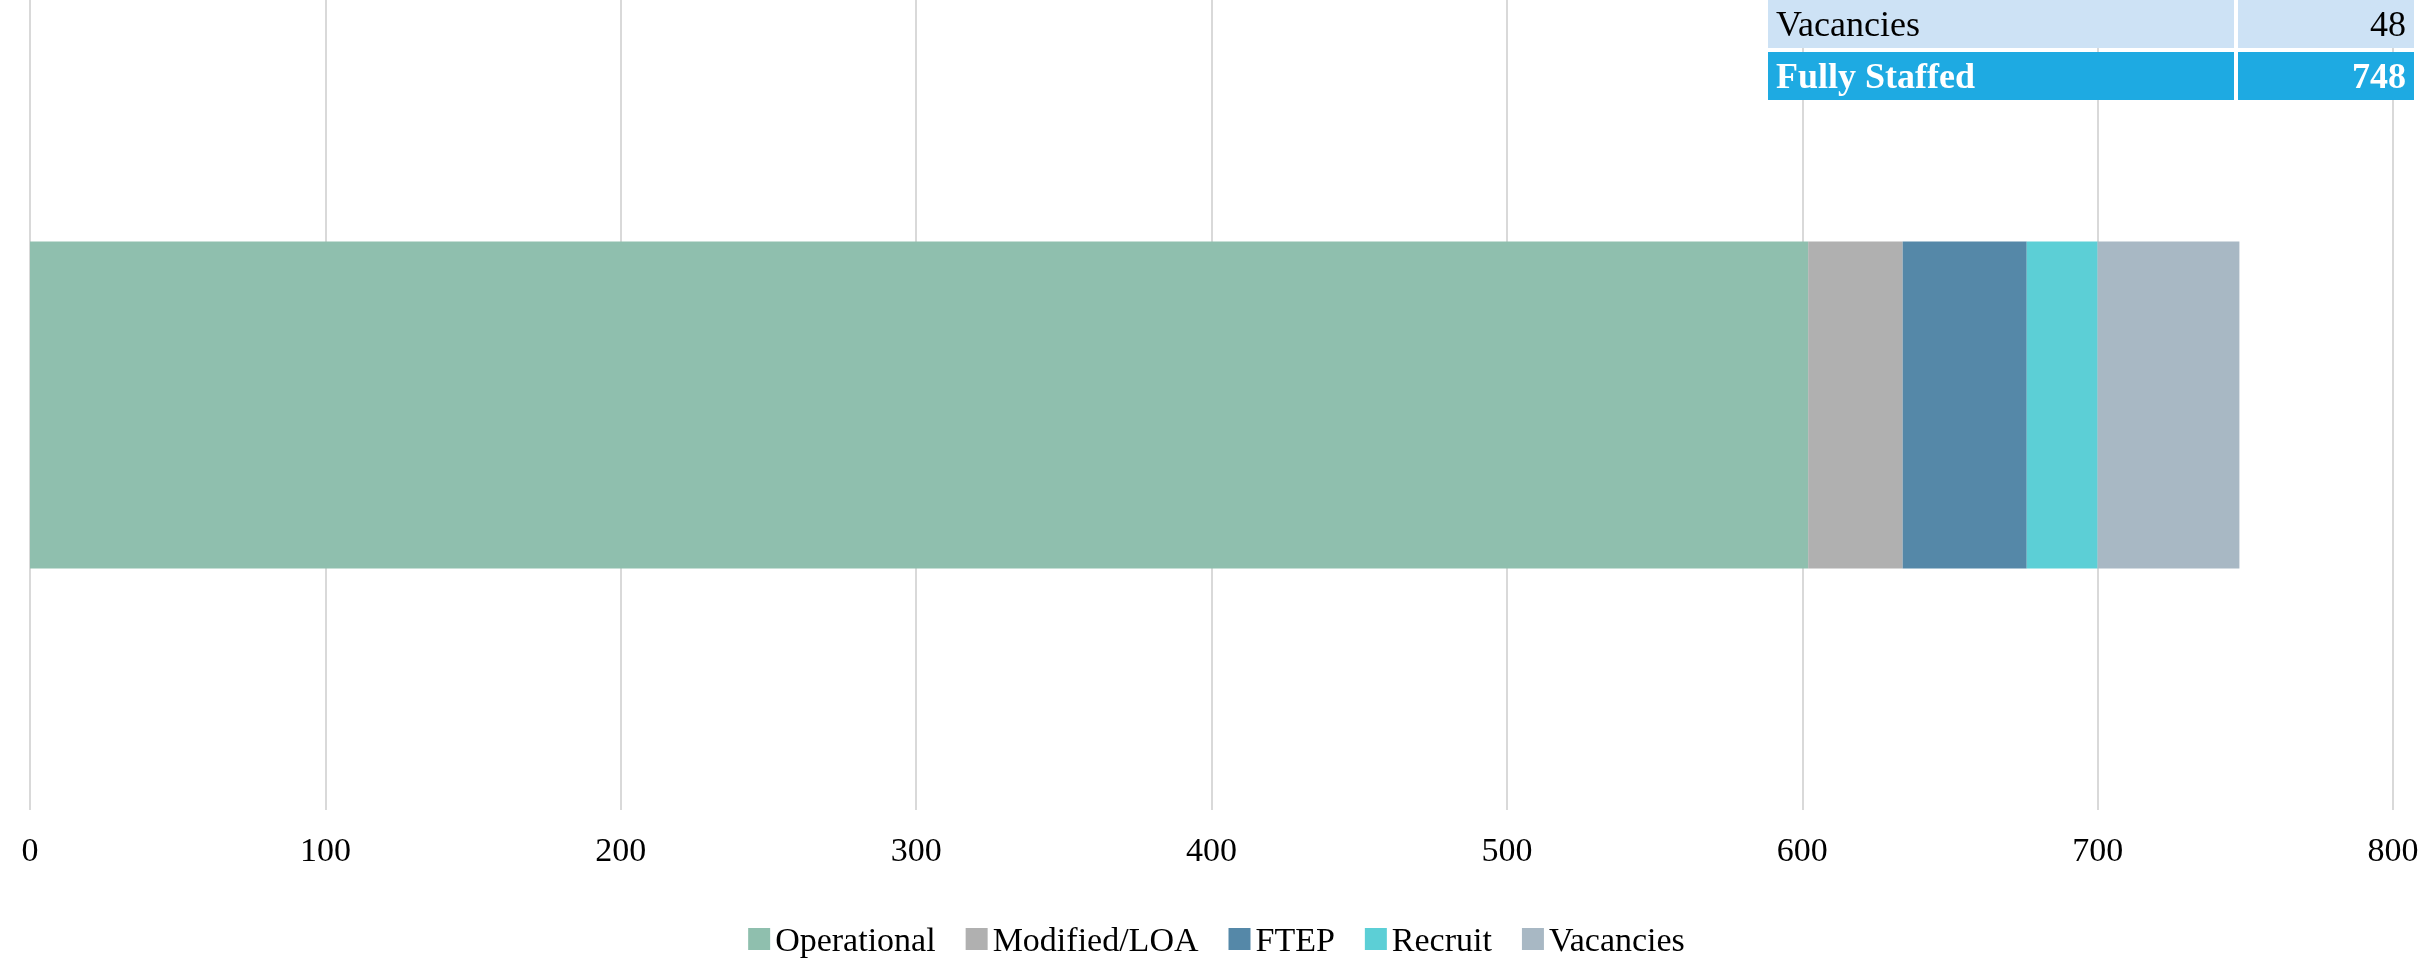  What do you see at coordinates (1616, 939) in the screenshot?
I see `legend-label: Vacancies` at bounding box center [1616, 939].